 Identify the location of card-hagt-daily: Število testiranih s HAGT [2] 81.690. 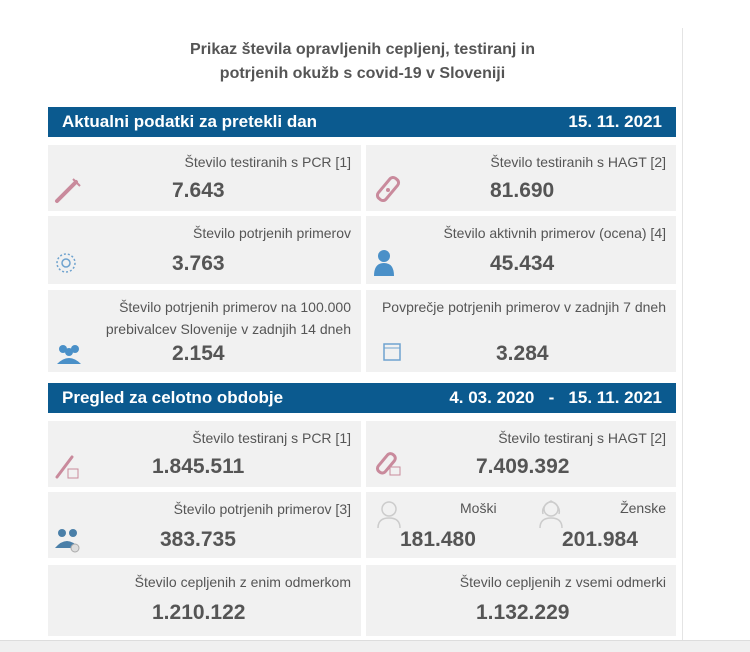
(521, 178).